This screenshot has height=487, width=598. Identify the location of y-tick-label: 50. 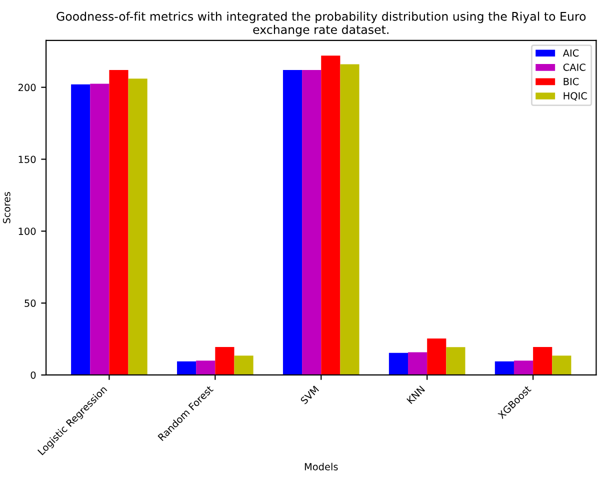
(30, 303).